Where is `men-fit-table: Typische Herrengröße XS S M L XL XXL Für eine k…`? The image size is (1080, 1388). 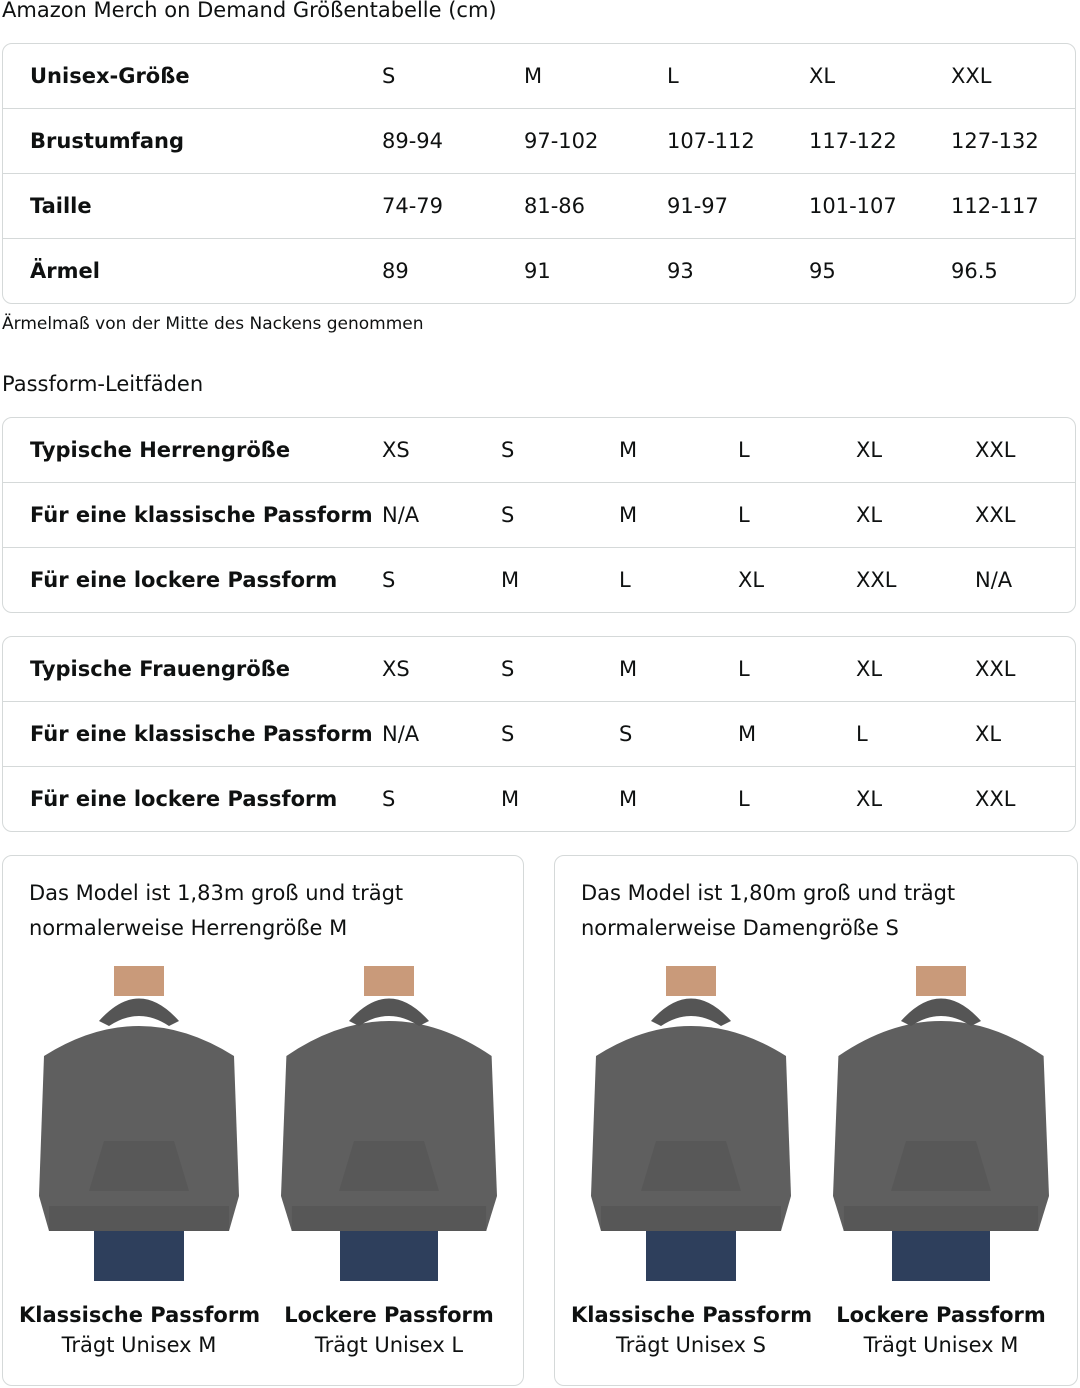 men-fit-table: Typische Herrengröße XS S M L XL XXL Für eine k… is located at coordinates (539, 515).